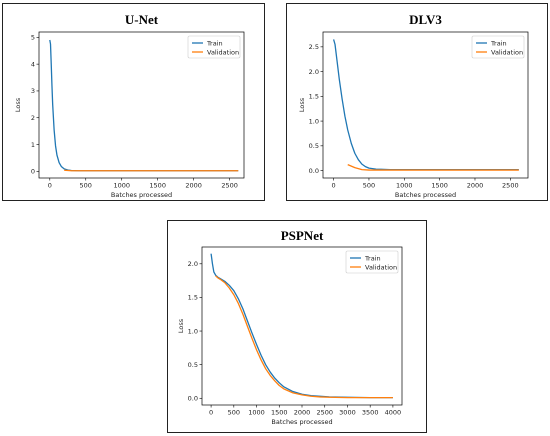 Image resolution: width=550 pixels, height=436 pixels. I want to click on y-tick-label: 2, so click(33, 118).